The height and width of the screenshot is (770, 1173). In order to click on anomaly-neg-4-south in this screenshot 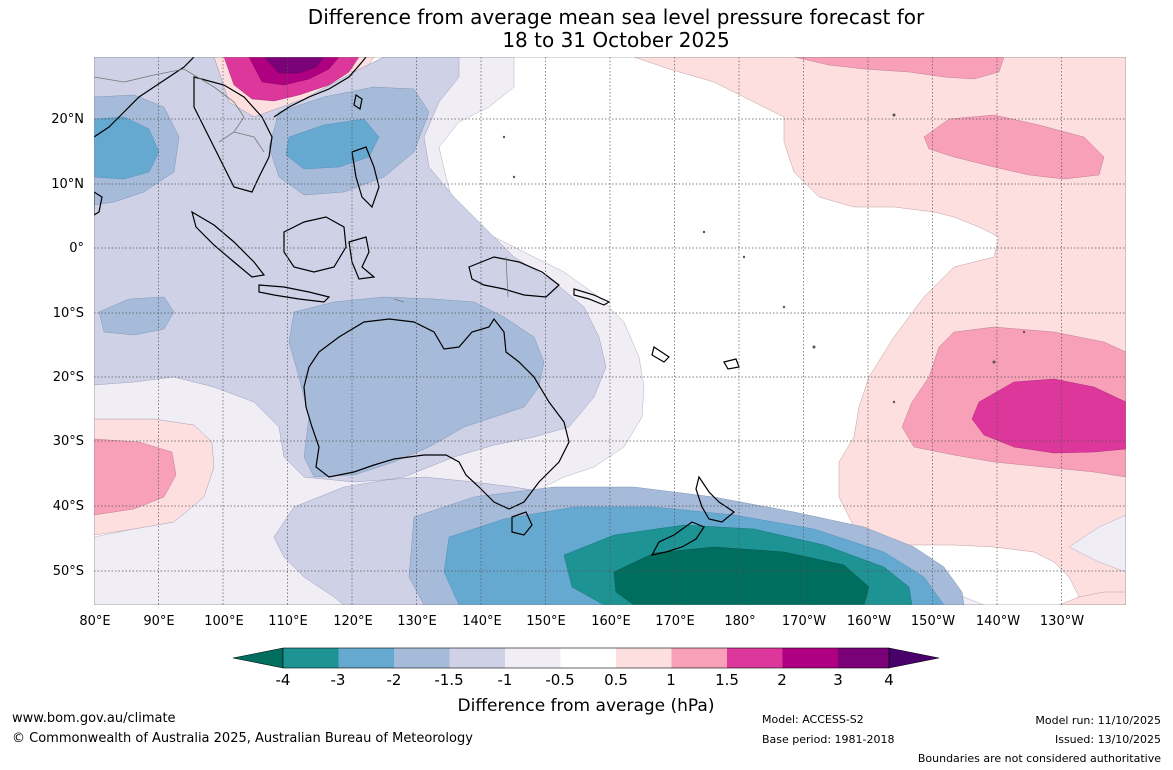, I will do `click(741, 575)`.